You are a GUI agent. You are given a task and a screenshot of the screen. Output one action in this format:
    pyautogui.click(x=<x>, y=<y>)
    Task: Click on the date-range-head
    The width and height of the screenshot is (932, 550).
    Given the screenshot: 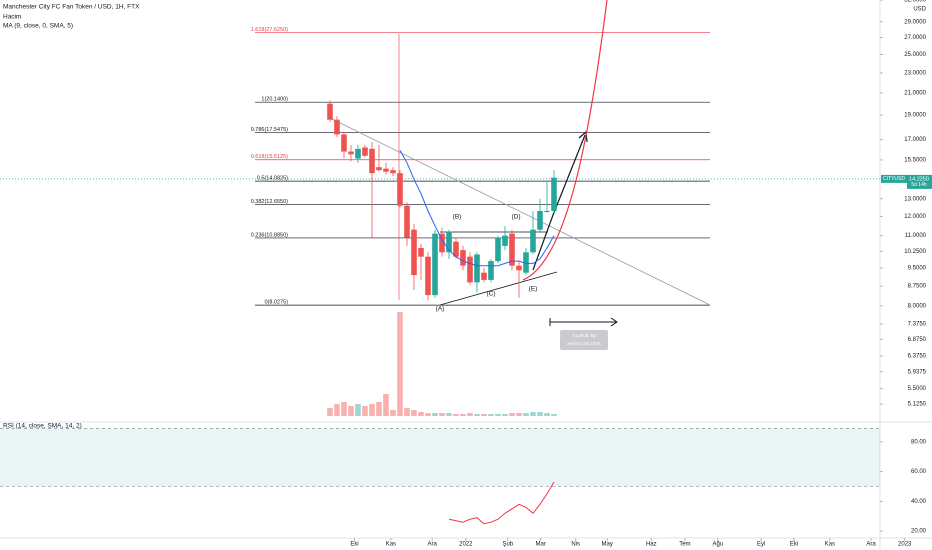 What is the action you would take?
    pyautogui.click(x=614, y=322)
    